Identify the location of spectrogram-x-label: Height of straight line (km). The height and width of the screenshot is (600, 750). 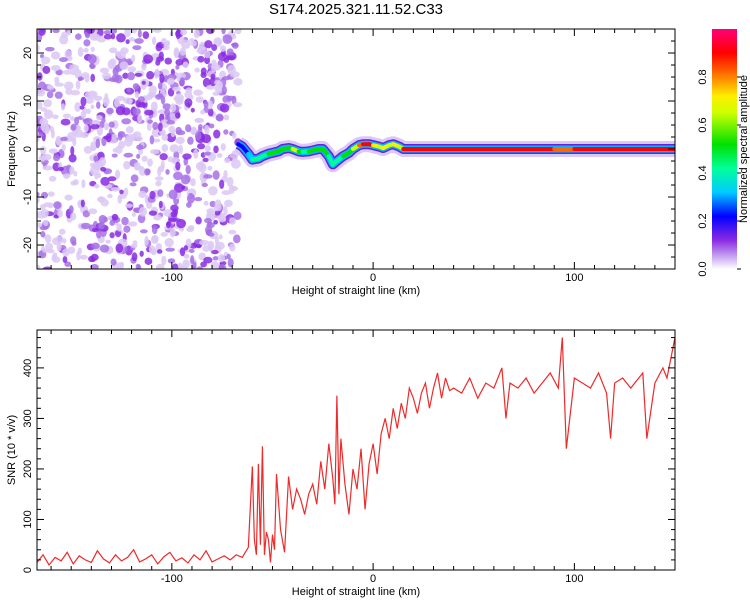
(356, 291).